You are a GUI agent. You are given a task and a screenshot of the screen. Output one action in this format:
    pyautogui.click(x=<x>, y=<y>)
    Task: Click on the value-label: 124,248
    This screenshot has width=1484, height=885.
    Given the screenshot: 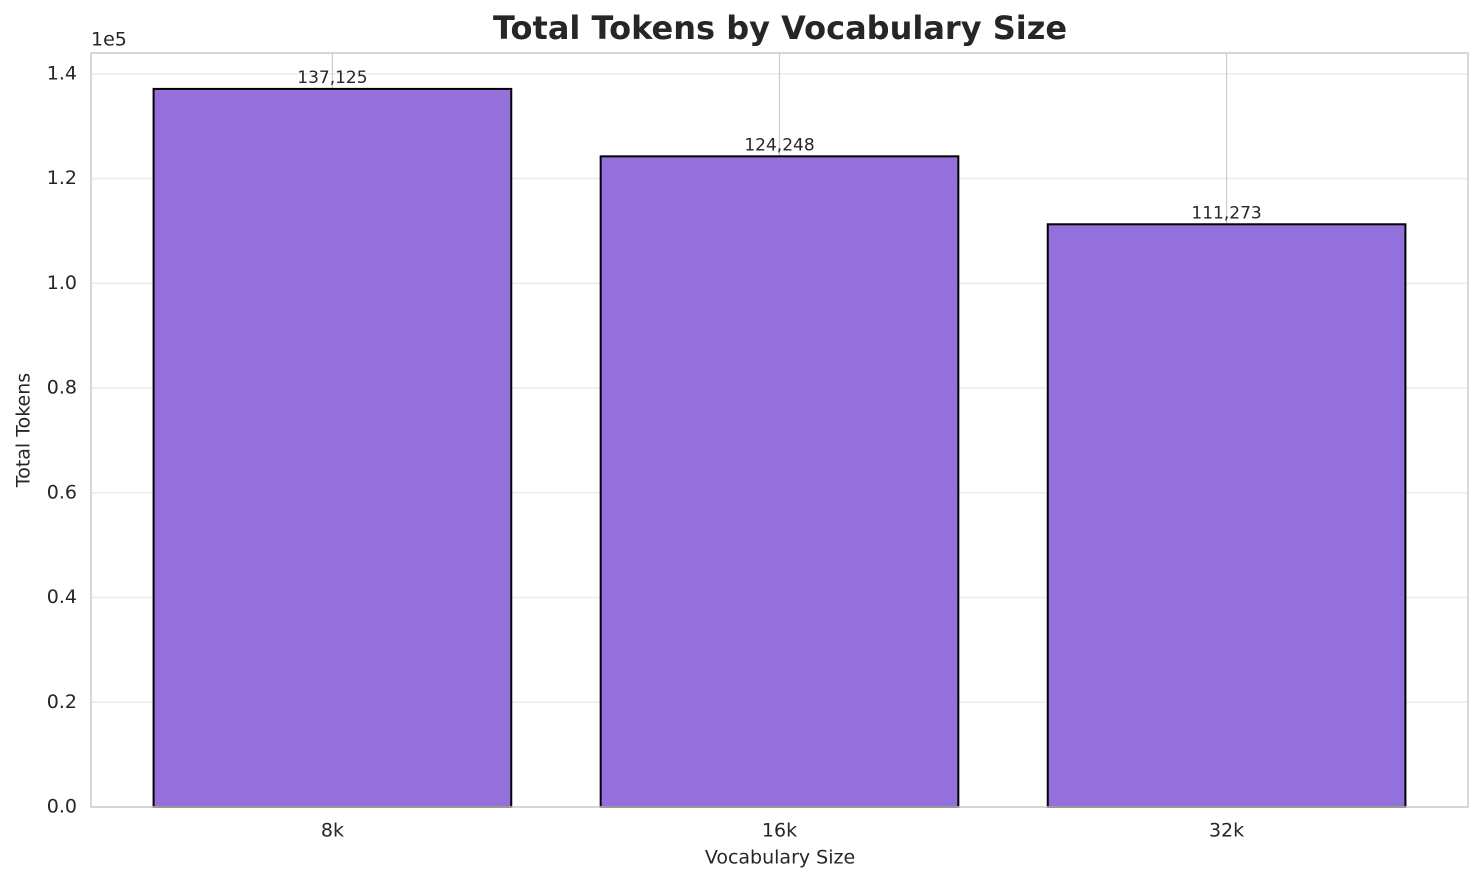 What is the action you would take?
    pyautogui.click(x=779, y=145)
    